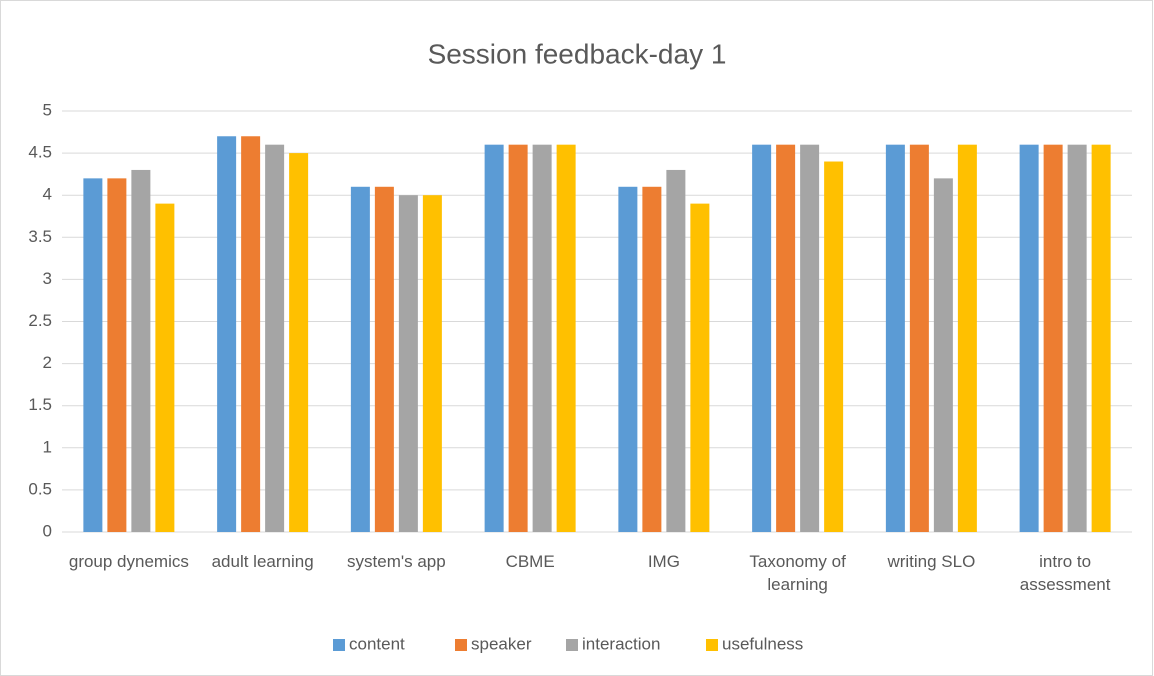 This screenshot has height=676, width=1154. Describe the element at coordinates (621, 643) in the screenshot. I see `legend-label: interaction` at that location.